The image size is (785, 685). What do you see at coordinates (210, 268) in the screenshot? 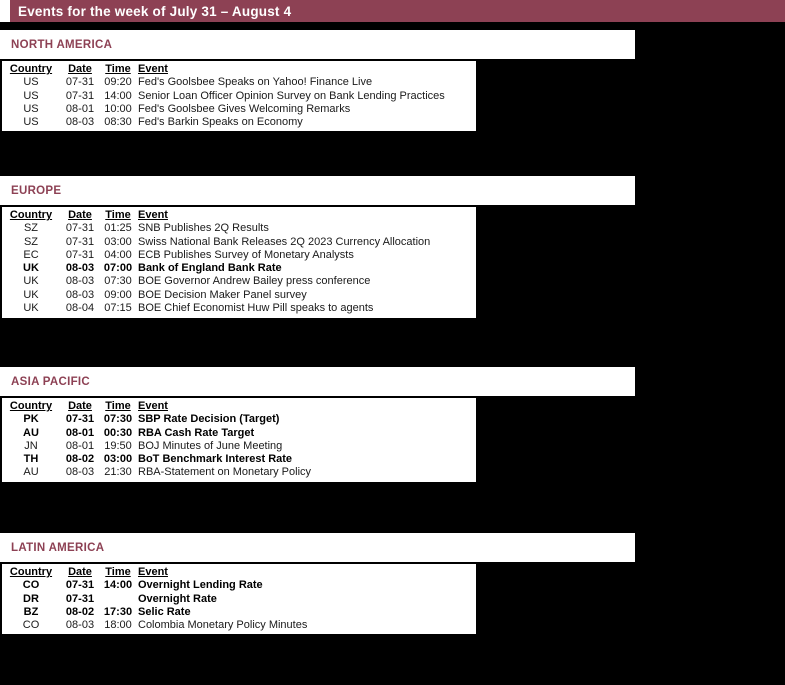
I see `event-cell: Bank of England Bank Rate` at bounding box center [210, 268].